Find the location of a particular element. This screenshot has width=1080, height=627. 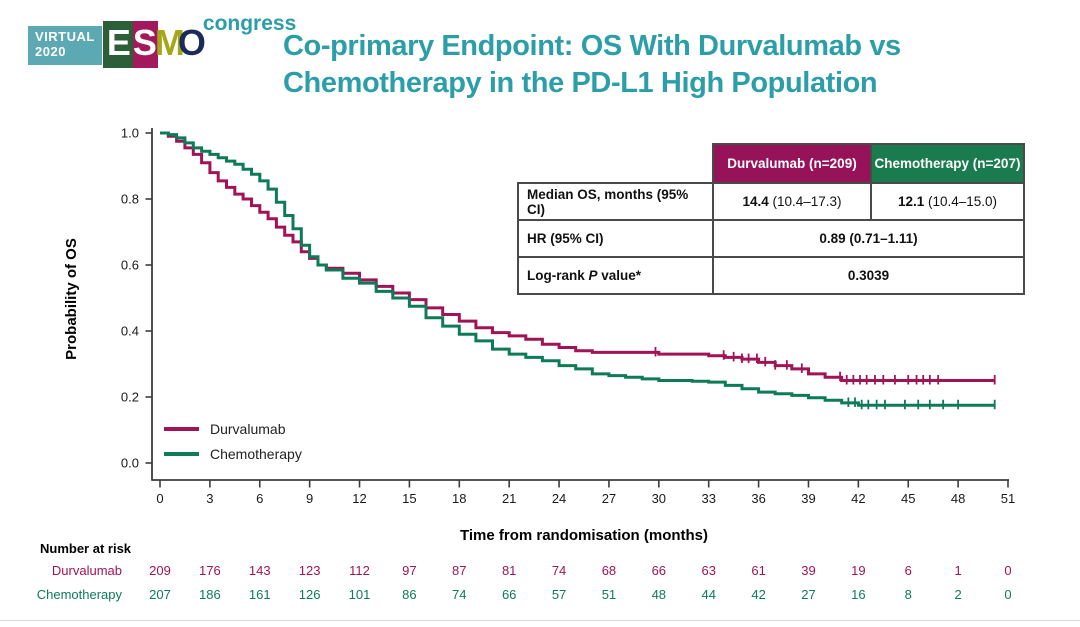

at-risk-row-label-durvalumab: Durvalumab is located at coordinates (86, 570).